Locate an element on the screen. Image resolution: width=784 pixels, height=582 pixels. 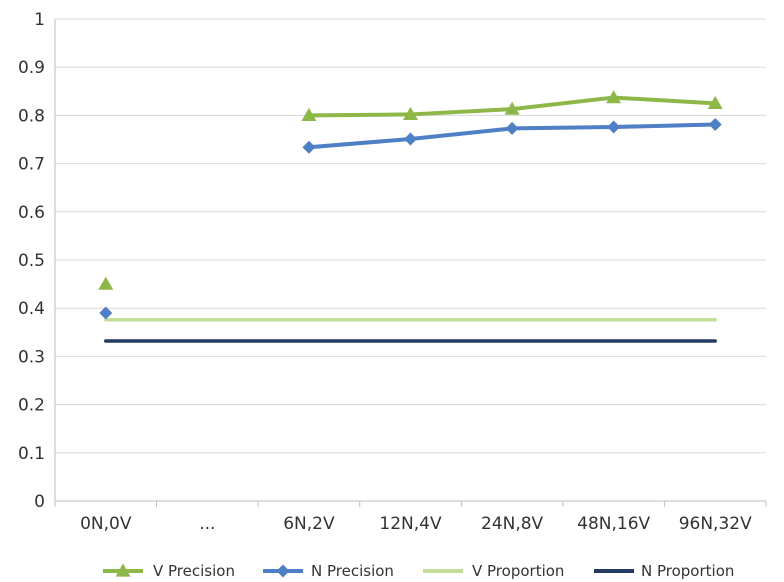
data-point-v-precision-96n-32v is located at coordinates (715, 102).